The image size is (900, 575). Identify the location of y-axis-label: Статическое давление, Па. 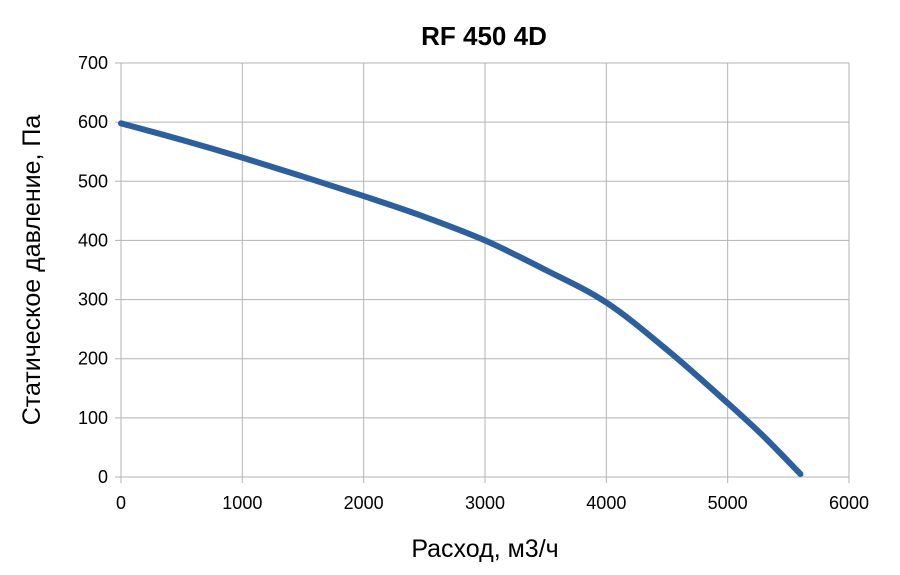
(32, 270).